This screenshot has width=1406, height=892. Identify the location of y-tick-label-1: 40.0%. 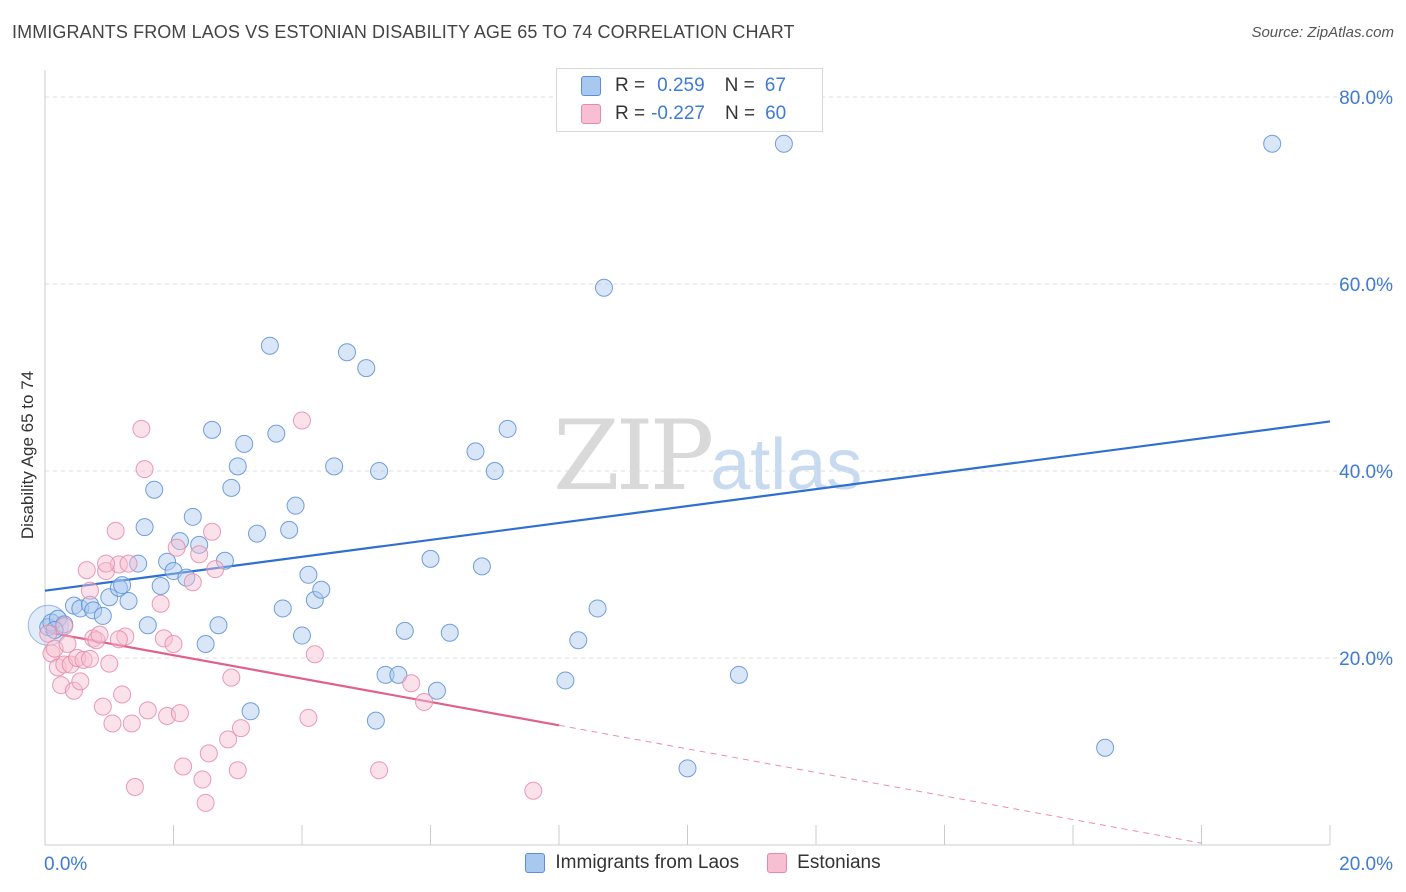
(1366, 472).